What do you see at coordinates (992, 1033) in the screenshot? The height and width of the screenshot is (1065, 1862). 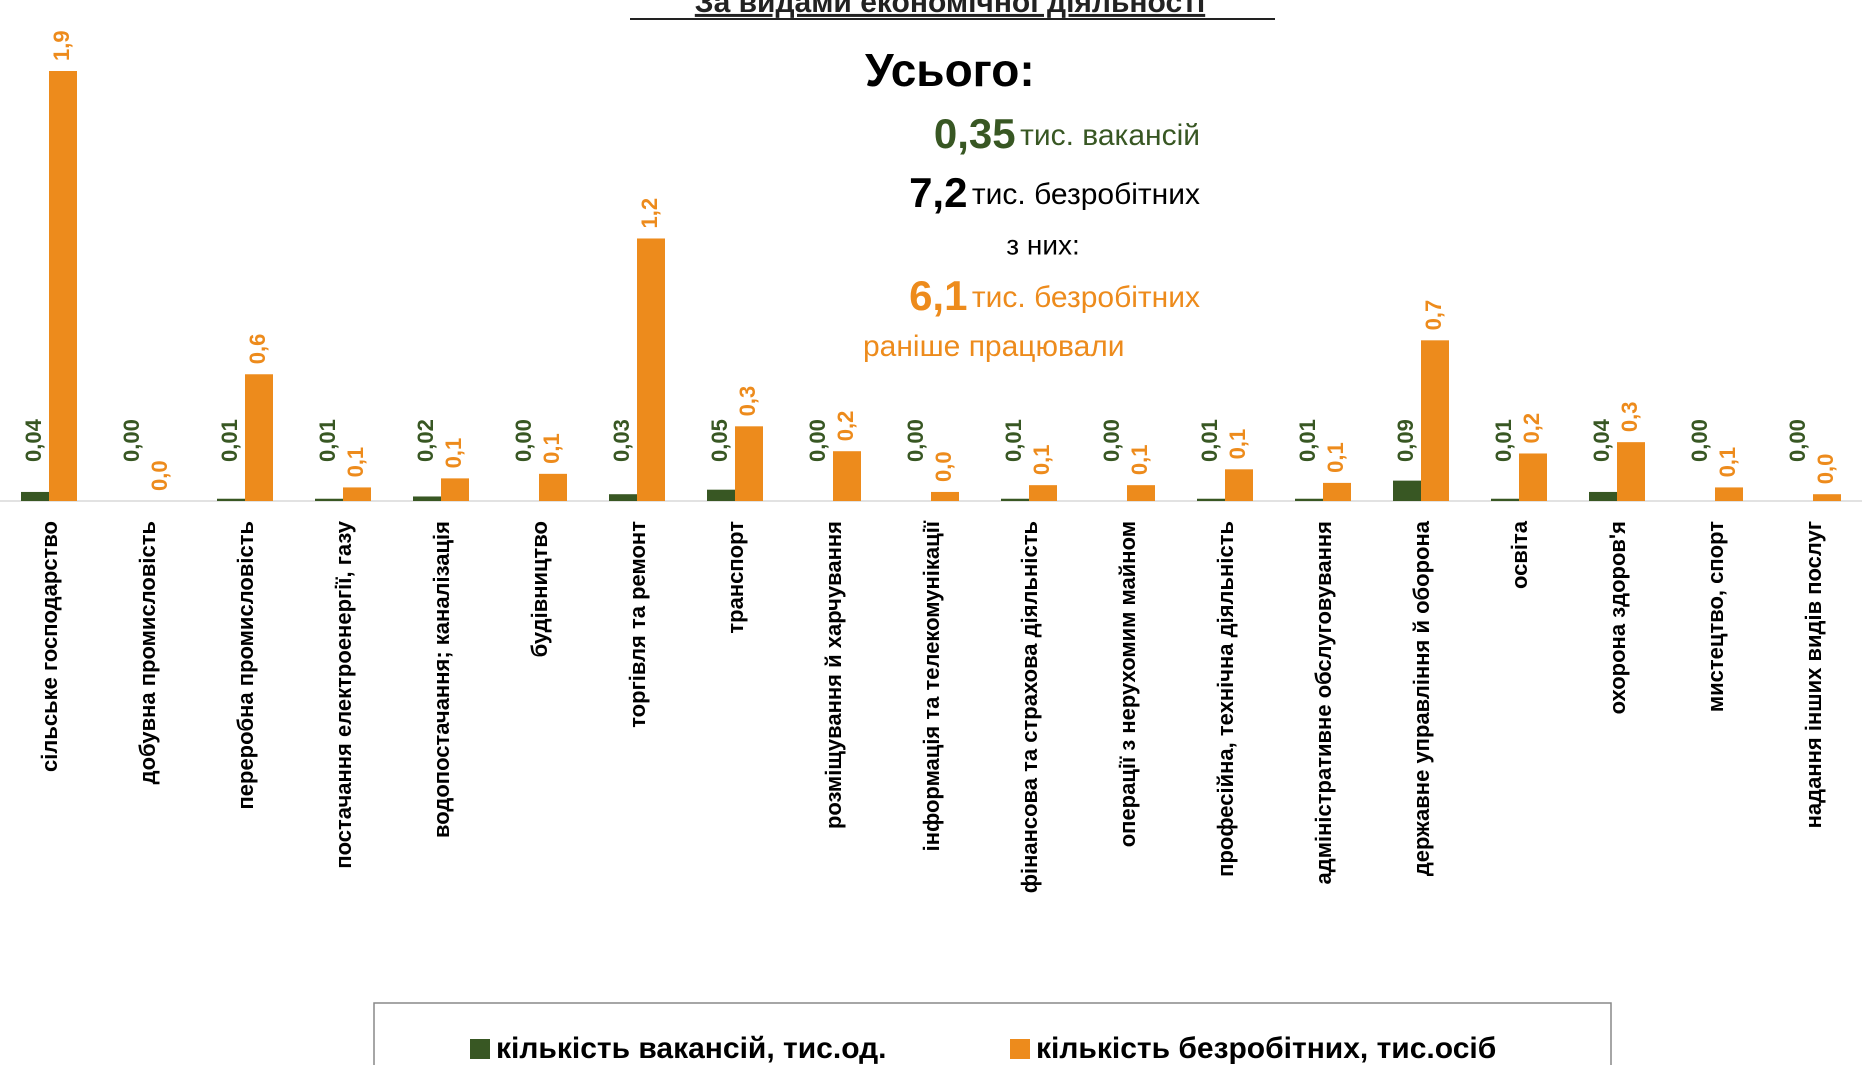 I see `legend-box` at bounding box center [992, 1033].